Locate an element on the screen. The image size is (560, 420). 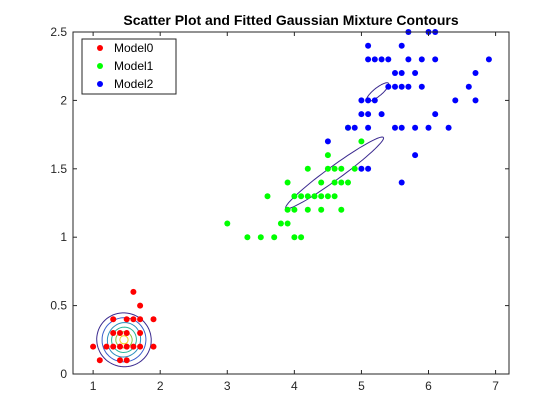
x-tick-label-6: 7 is located at coordinates (495, 386).